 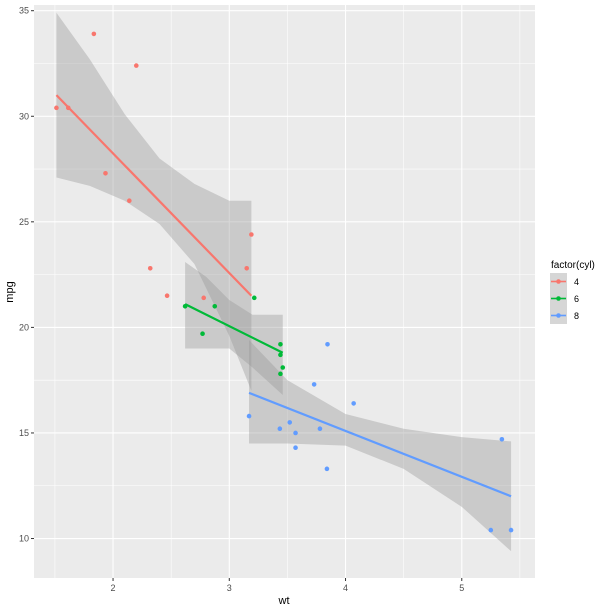 I want to click on x-tick-label: 2, so click(x=113, y=588).